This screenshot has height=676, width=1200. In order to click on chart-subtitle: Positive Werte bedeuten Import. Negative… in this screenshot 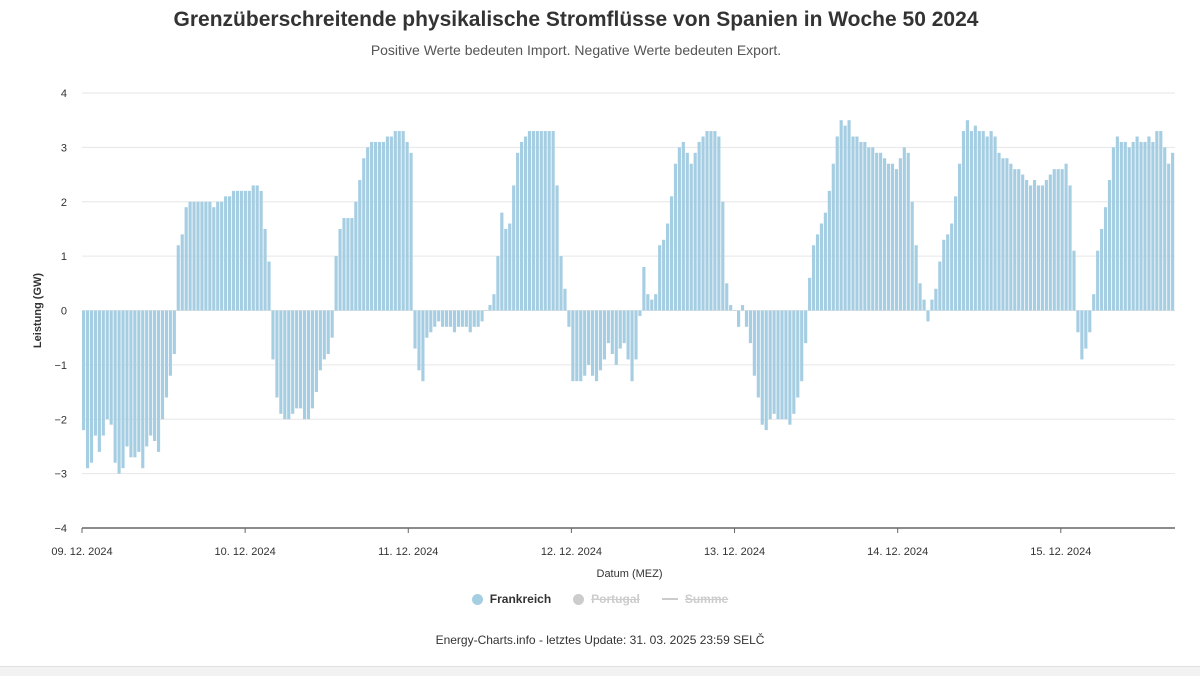, I will do `click(576, 50)`.